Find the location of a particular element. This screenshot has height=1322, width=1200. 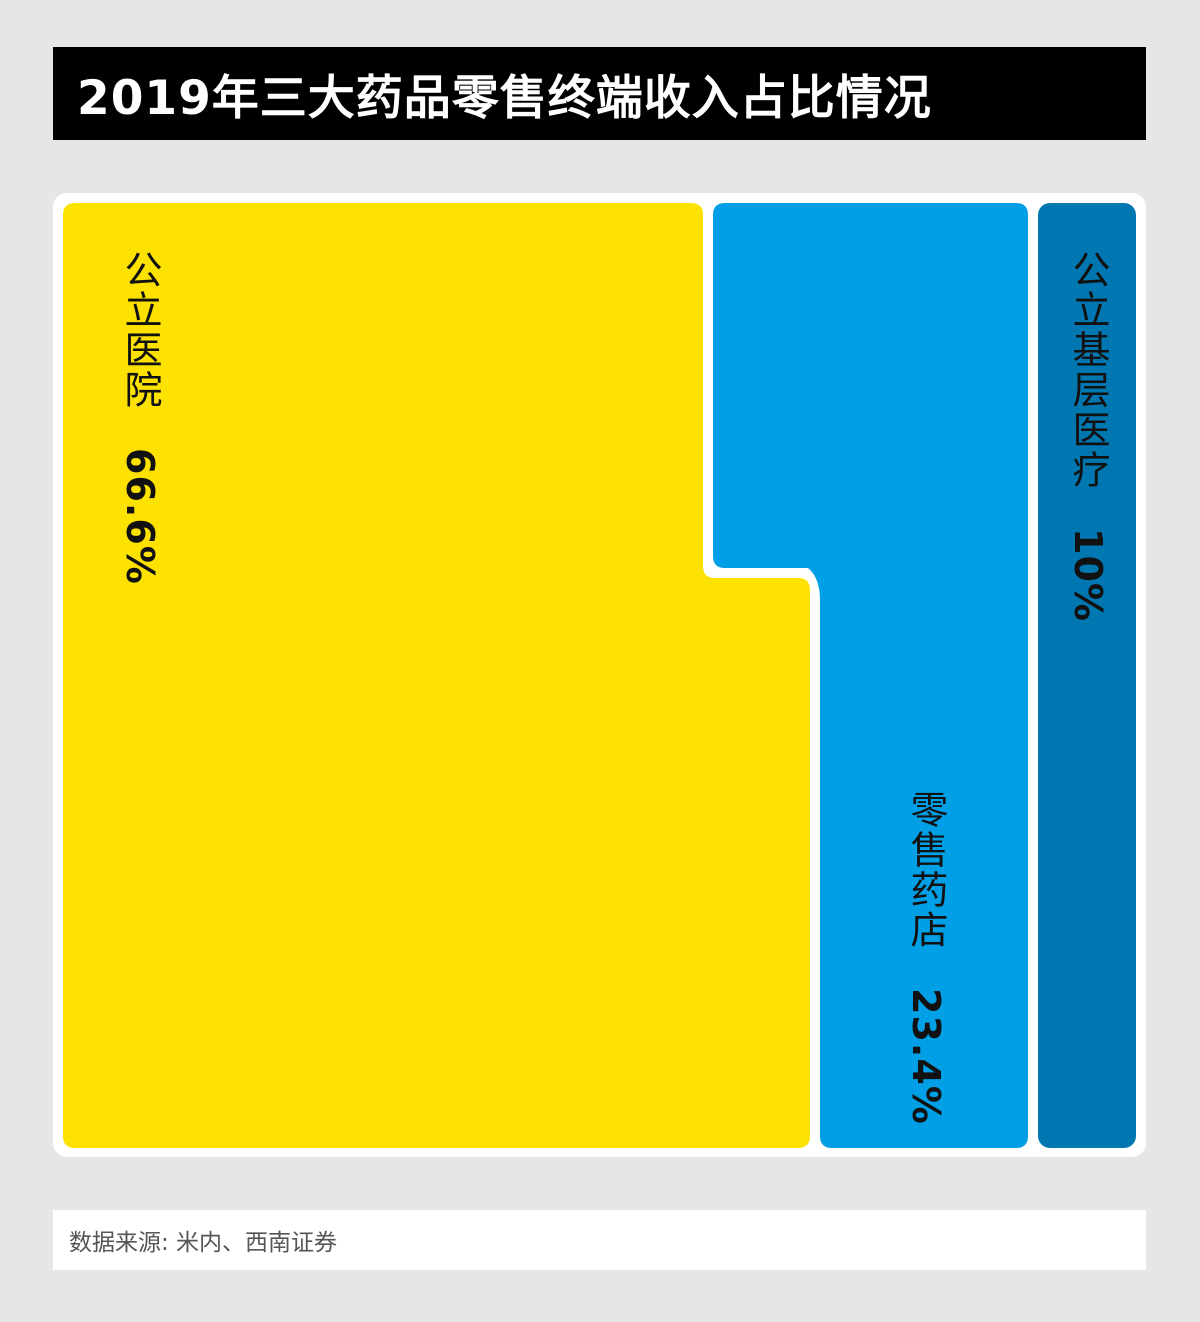

segment-value-hospital: 66.6% is located at coordinates (140, 516).